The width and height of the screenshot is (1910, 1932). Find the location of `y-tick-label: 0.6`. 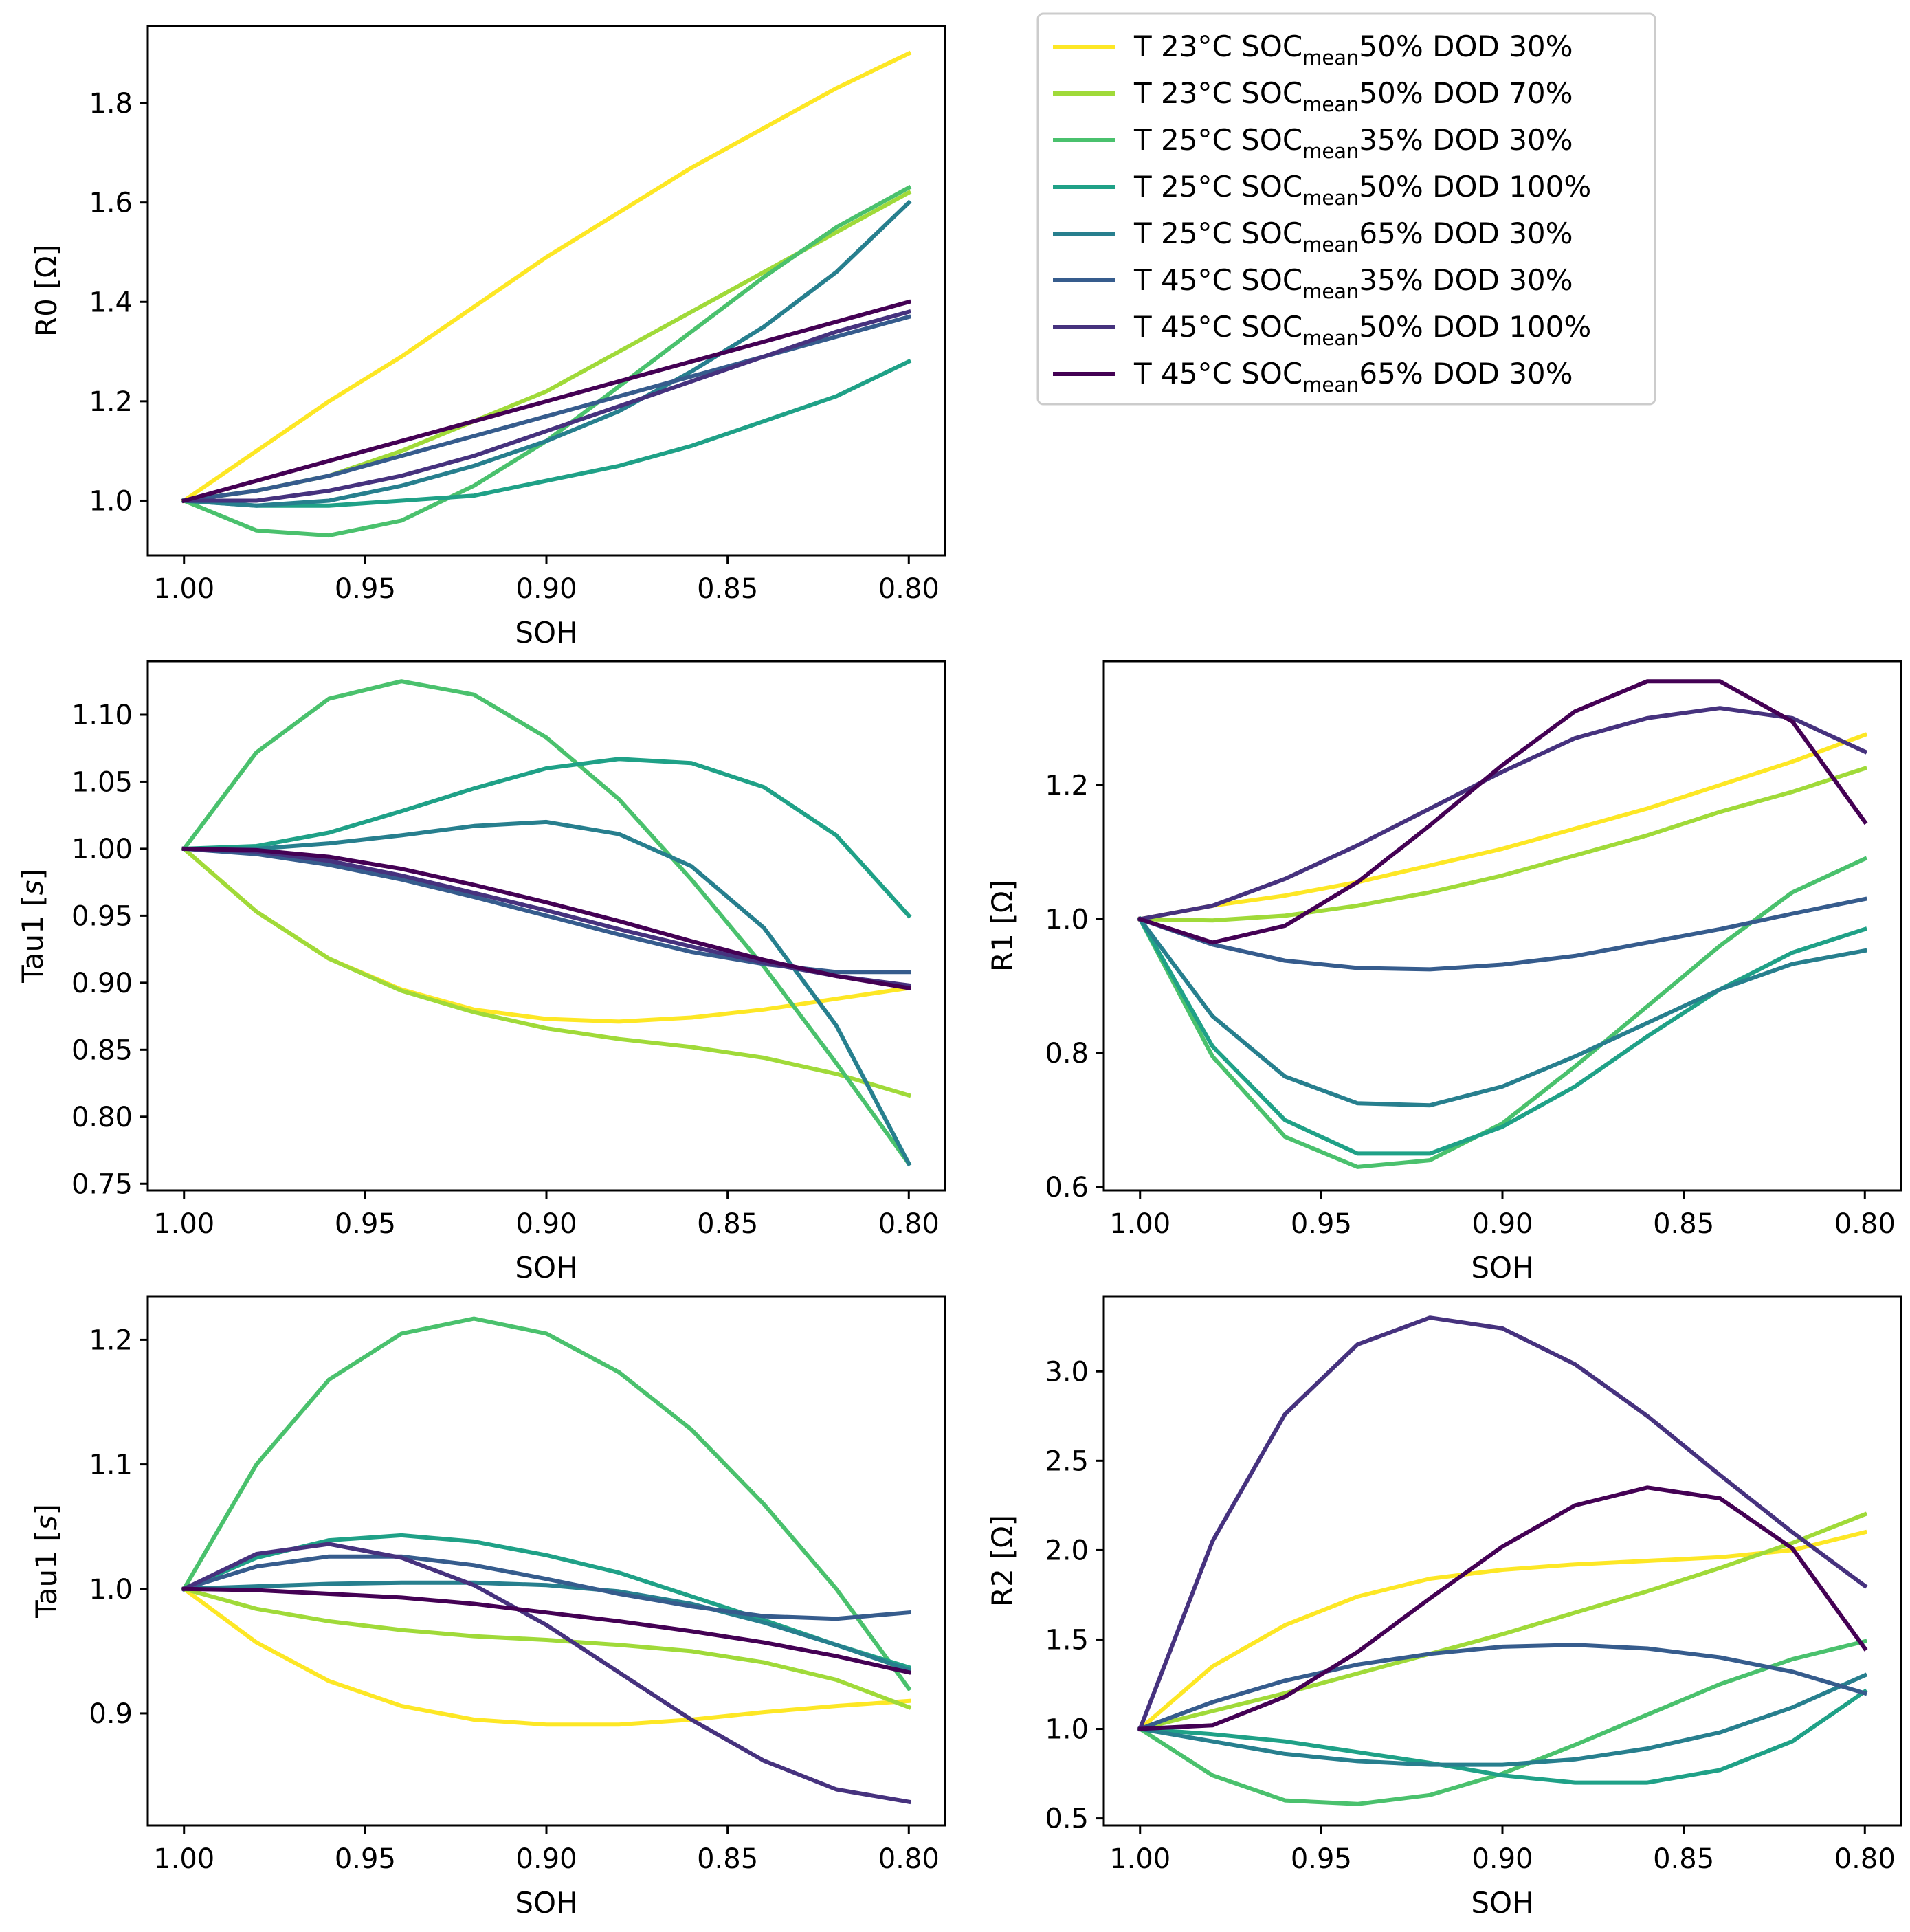

y-tick-label: 0.6 is located at coordinates (1067, 1187).